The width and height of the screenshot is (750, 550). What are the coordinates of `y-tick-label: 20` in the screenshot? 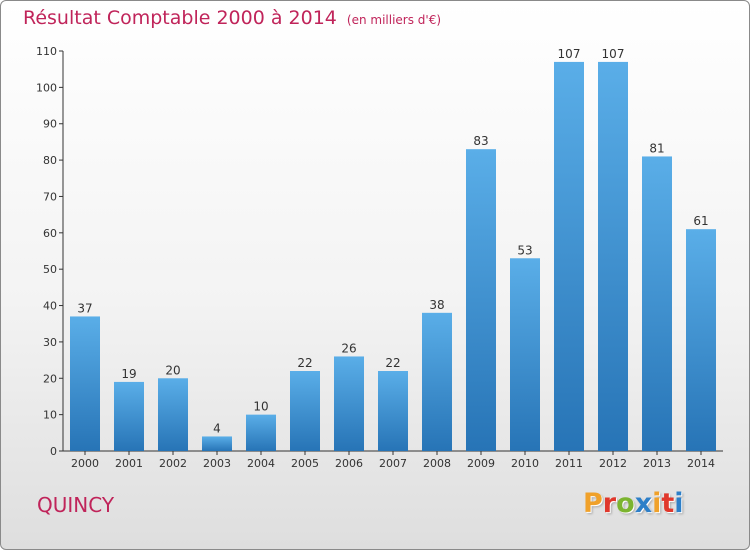 It's located at (50, 378).